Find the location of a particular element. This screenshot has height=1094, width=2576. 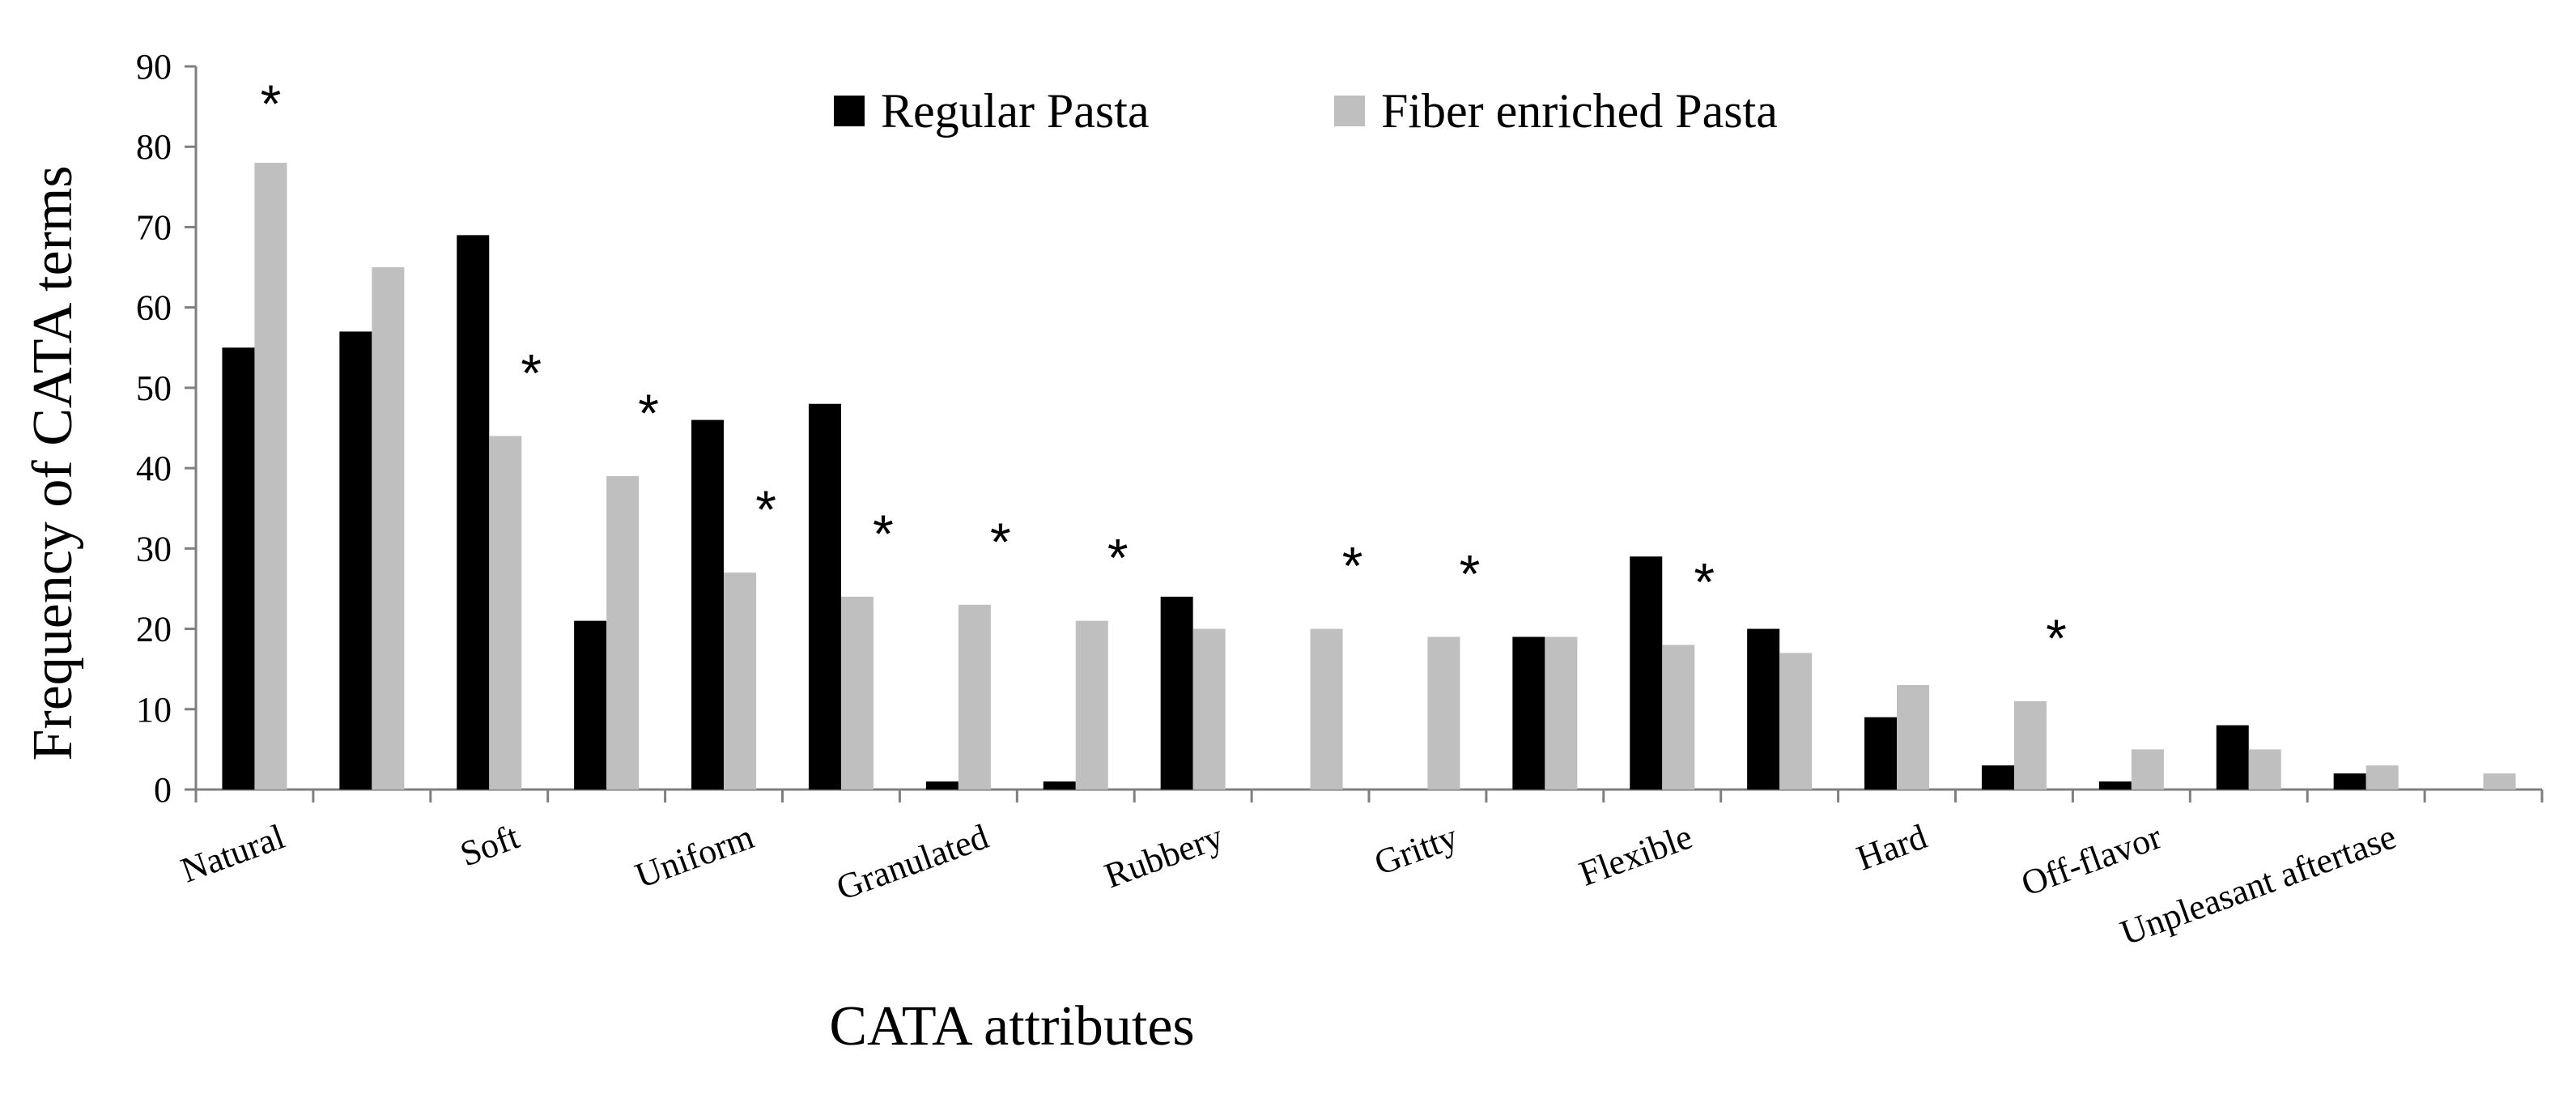

y-tick-label: 60 is located at coordinates (154, 308).